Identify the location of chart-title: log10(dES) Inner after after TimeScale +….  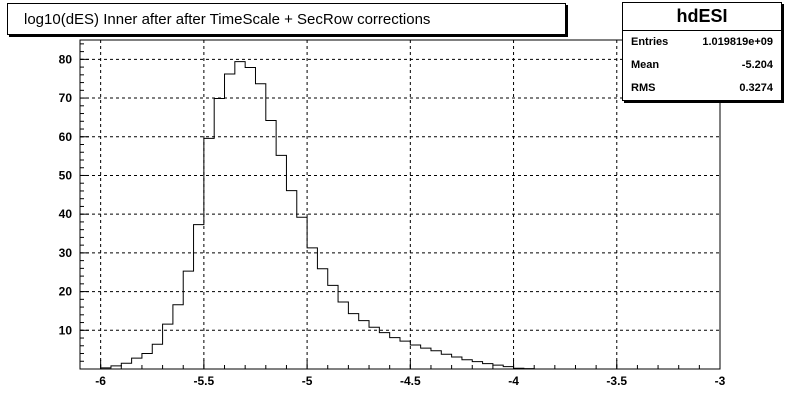
(286, 19).